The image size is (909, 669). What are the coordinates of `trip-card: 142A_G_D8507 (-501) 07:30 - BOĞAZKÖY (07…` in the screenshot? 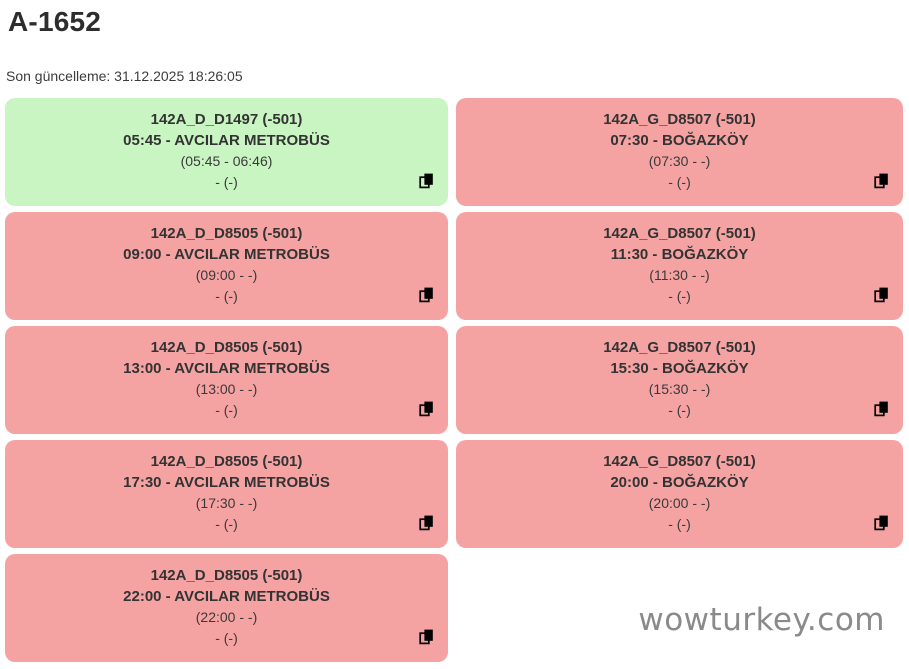 It's located at (679, 152).